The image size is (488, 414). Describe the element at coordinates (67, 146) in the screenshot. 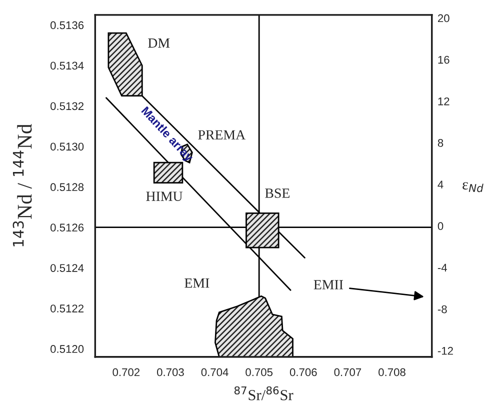

I see `y-tick-label: 0.5130` at that location.